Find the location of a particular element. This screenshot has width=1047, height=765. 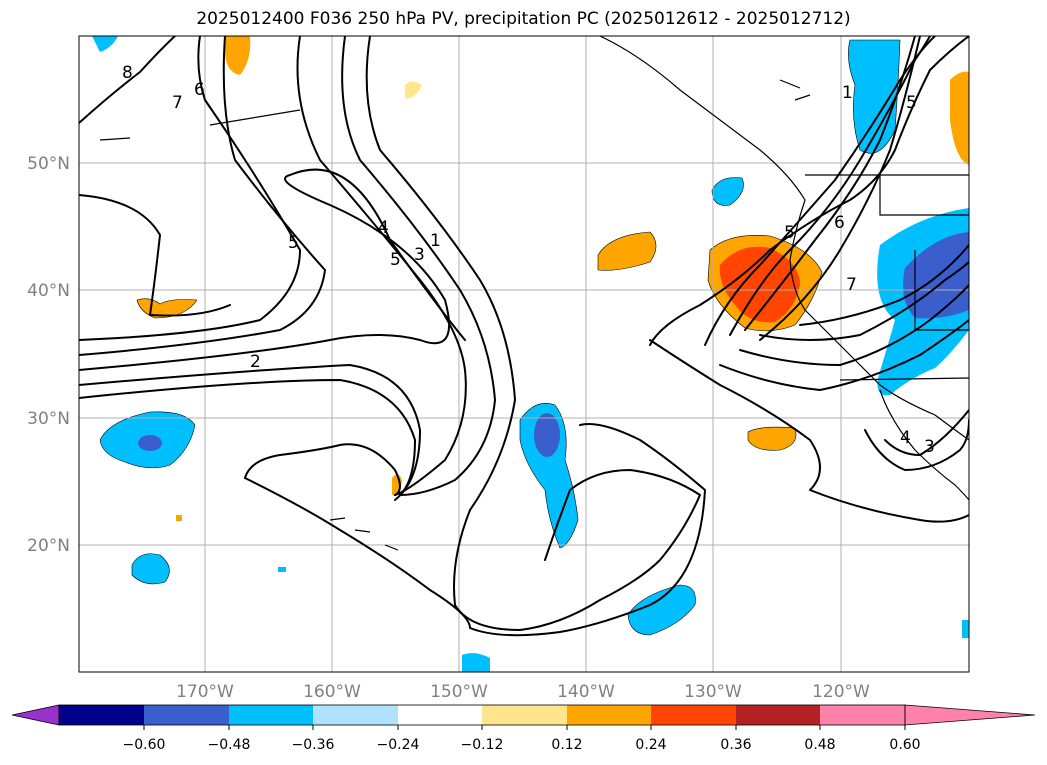

lat-label: 40°N is located at coordinates (48, 291).